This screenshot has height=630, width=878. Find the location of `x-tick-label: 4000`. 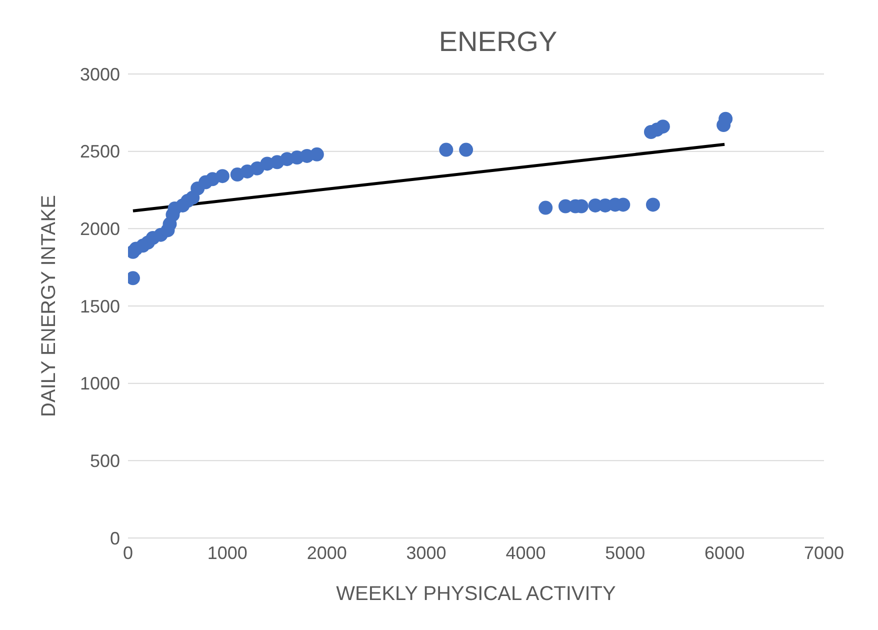

x-tick-label: 4000 is located at coordinates (526, 552).